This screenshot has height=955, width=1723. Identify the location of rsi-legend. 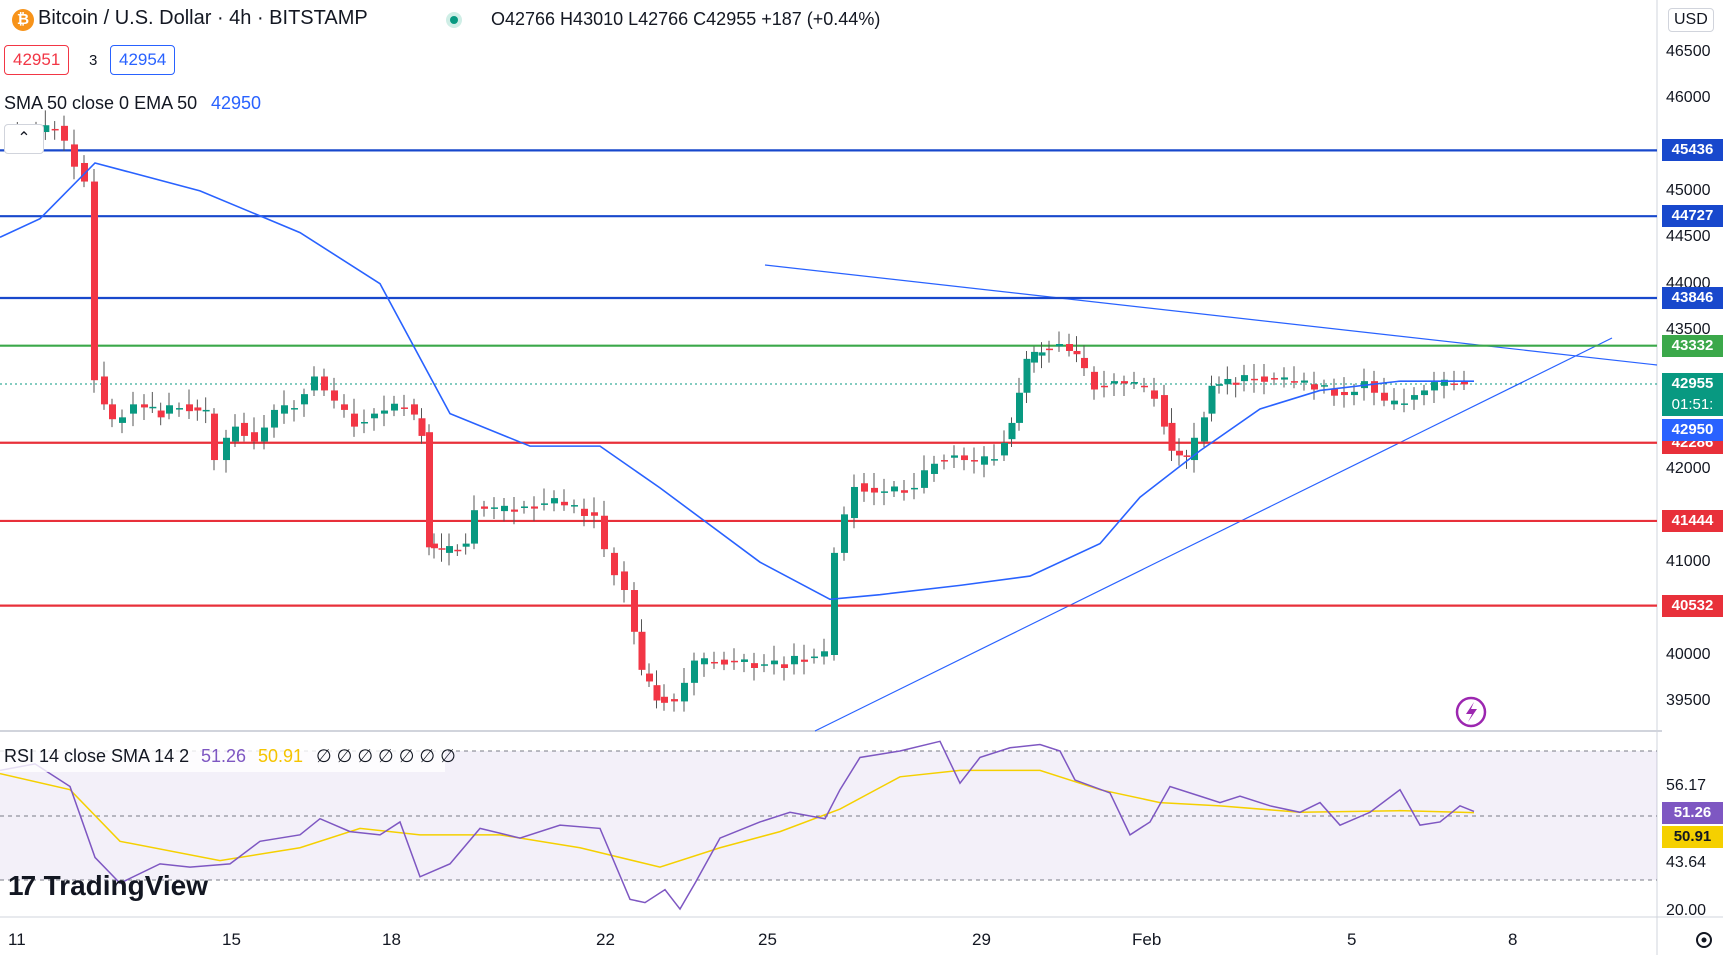
(222, 758).